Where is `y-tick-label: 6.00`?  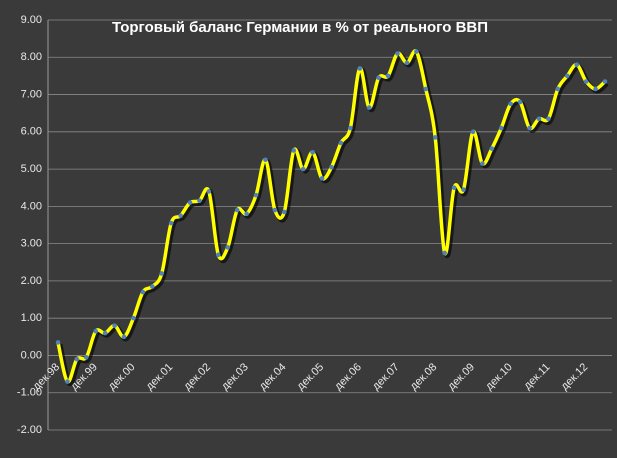
y-tick-label: 6.00 is located at coordinates (31, 132).